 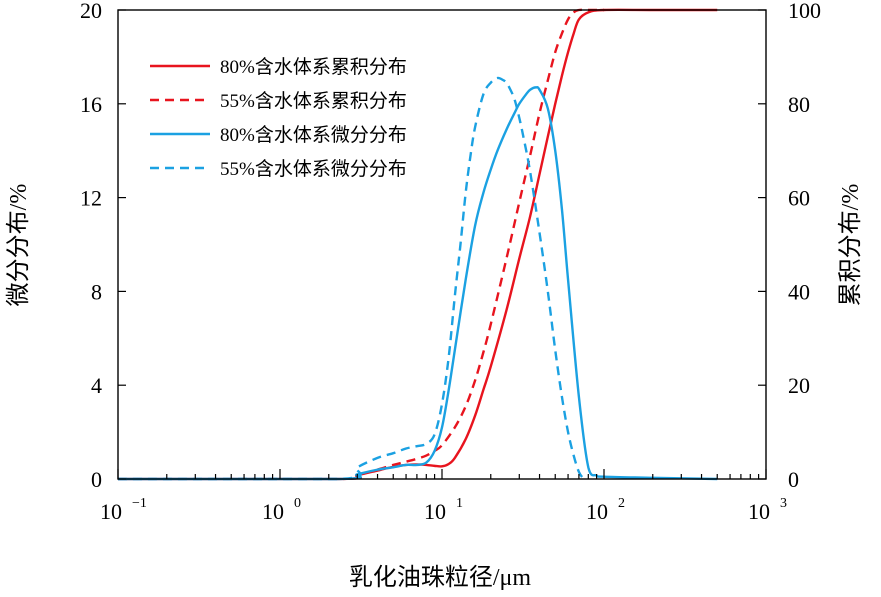 I want to click on y-left-tick-label: 20, so click(x=91, y=11).